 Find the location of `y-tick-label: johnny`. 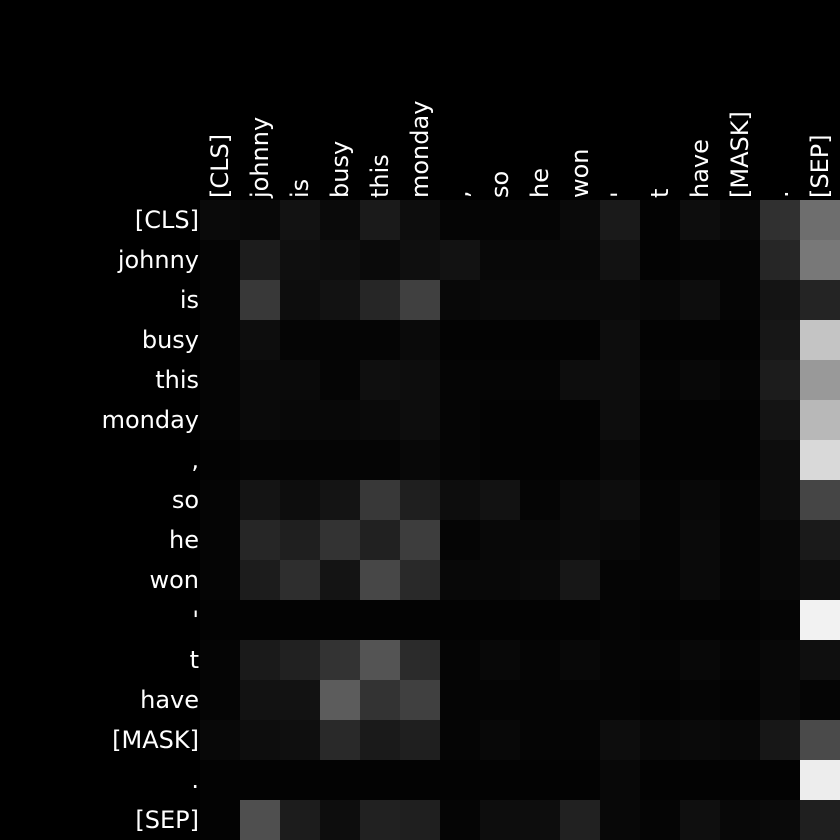

y-tick-label: johnny is located at coordinates (158, 260).